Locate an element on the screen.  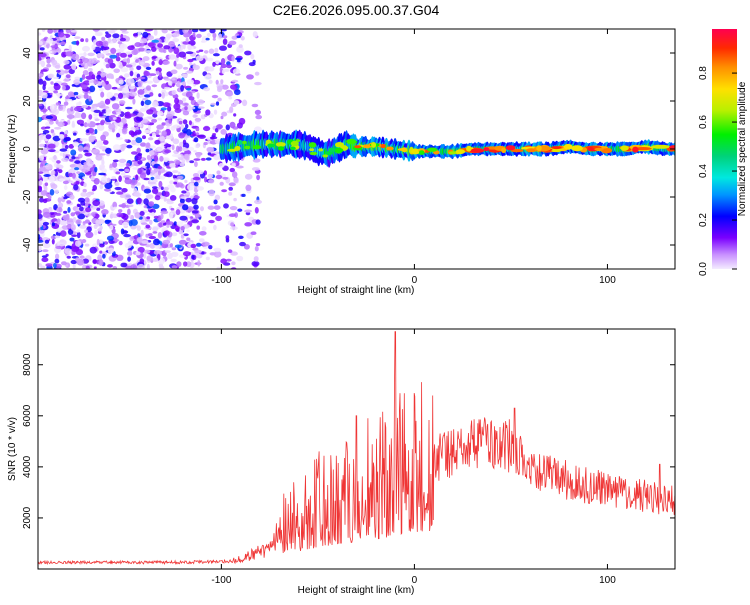
colorbar-tick-label: 0.4 is located at coordinates (703, 171).